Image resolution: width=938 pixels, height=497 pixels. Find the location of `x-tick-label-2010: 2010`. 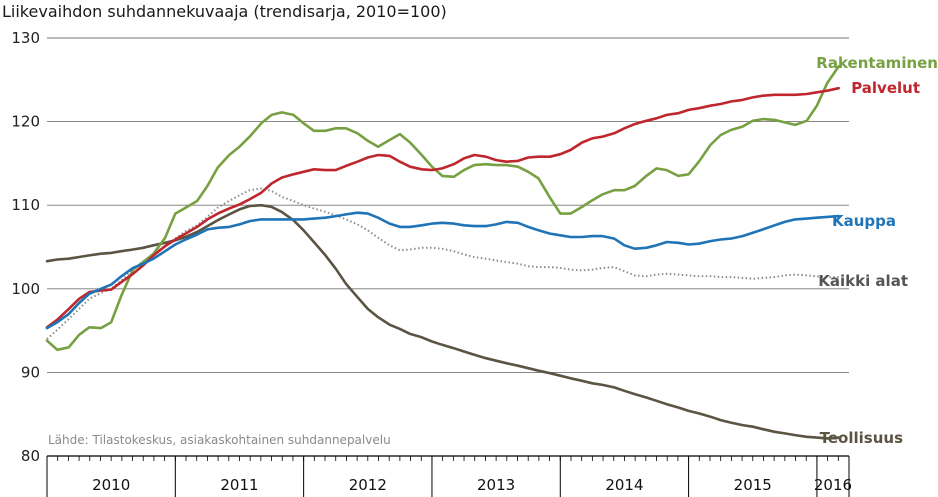

x-tick-label-2010: 2010 is located at coordinates (111, 485).